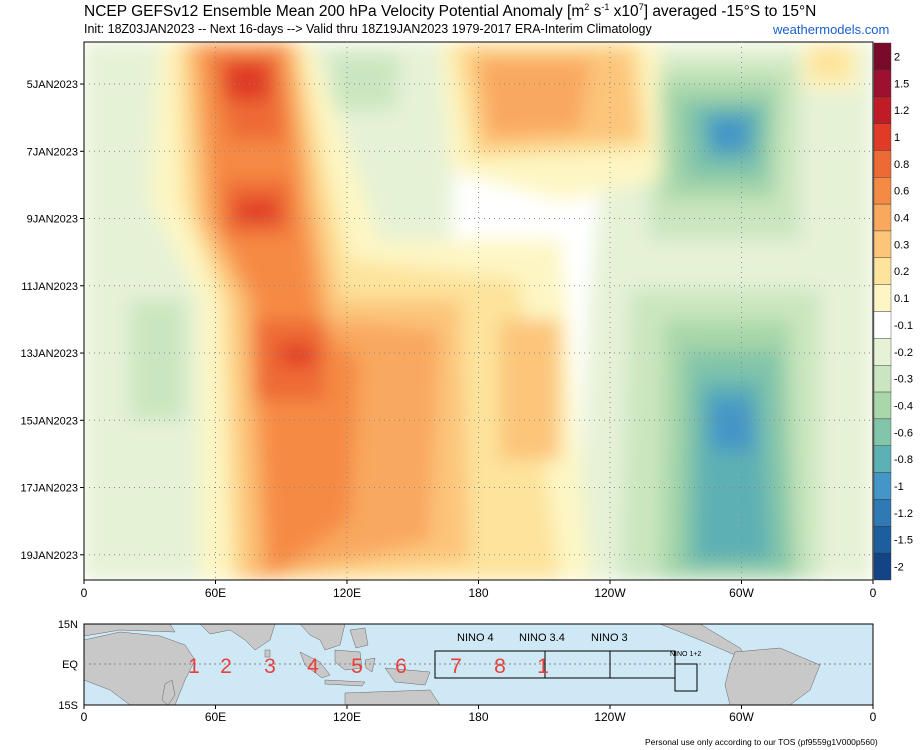 The width and height of the screenshot is (923, 750). Describe the element at coordinates (370, 665) in the screenshot. I see `land-sulawesi` at that location.